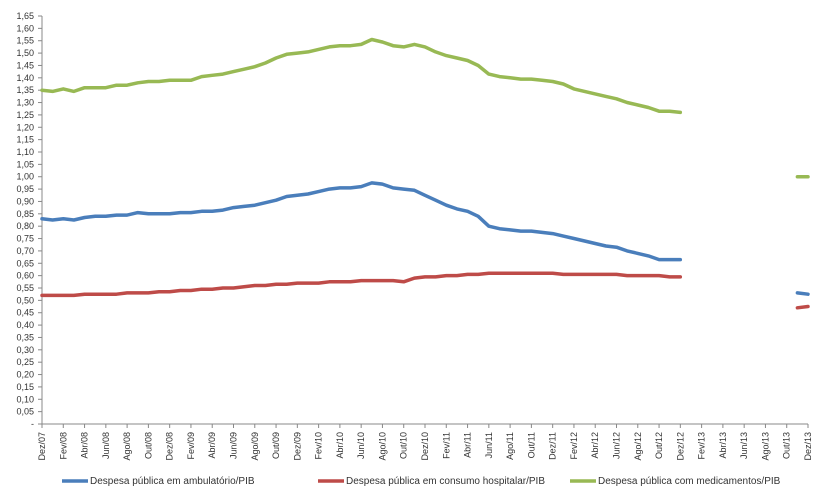 The image size is (820, 496). I want to click on y-tick-label: 0,25, so click(25, 362).